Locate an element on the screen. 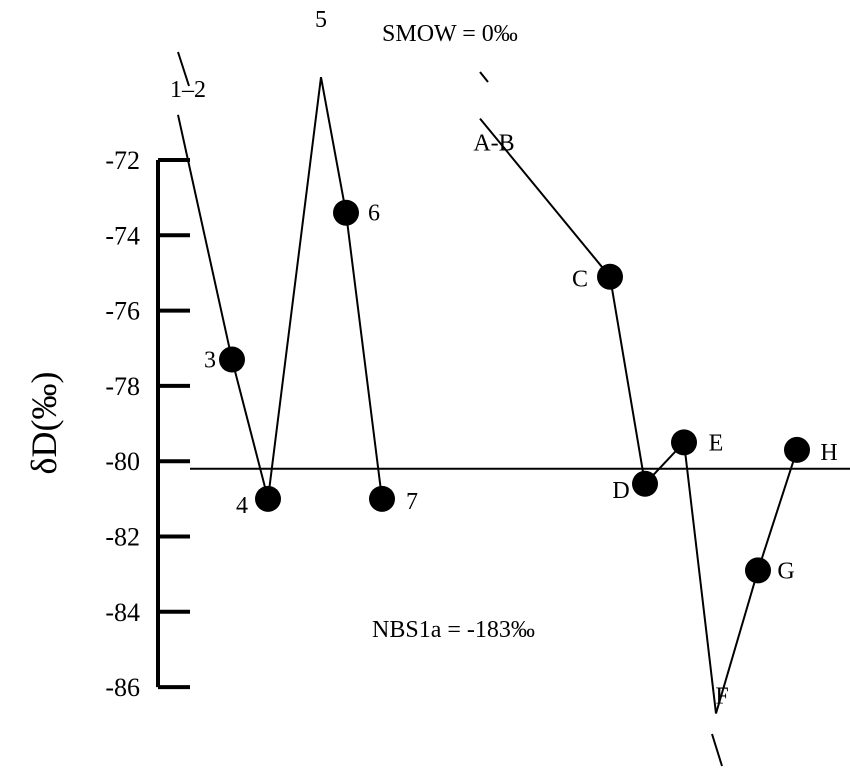 This screenshot has height=774, width=850. annotation-nbs1a: NBS1a = -183‰ is located at coordinates (453, 630).